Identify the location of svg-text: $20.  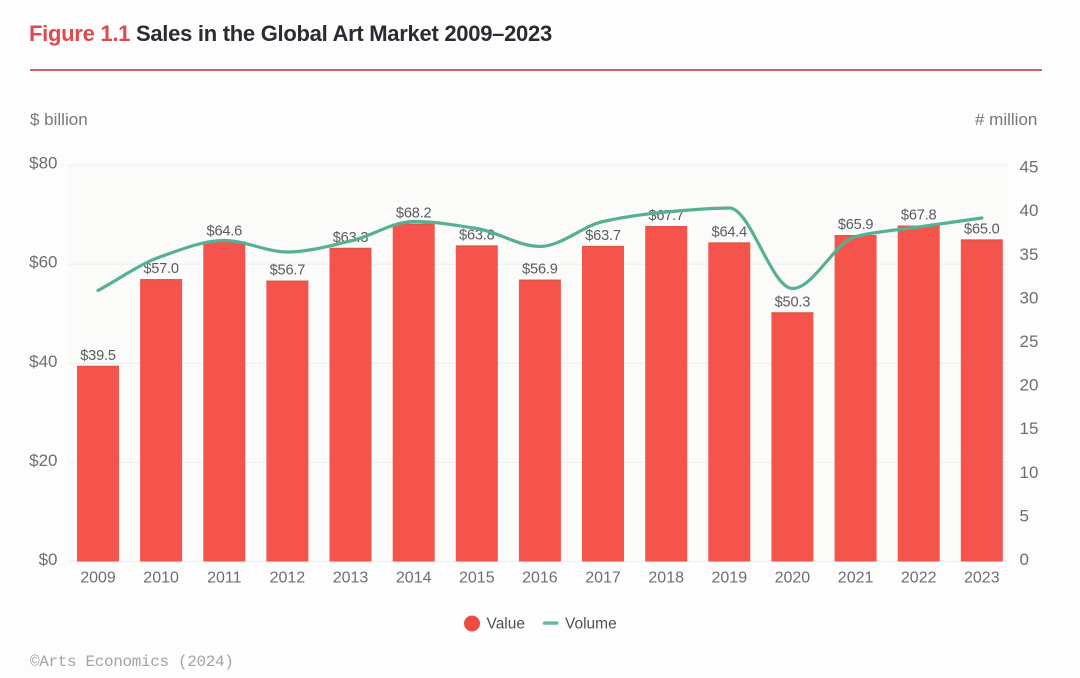
(43, 460).